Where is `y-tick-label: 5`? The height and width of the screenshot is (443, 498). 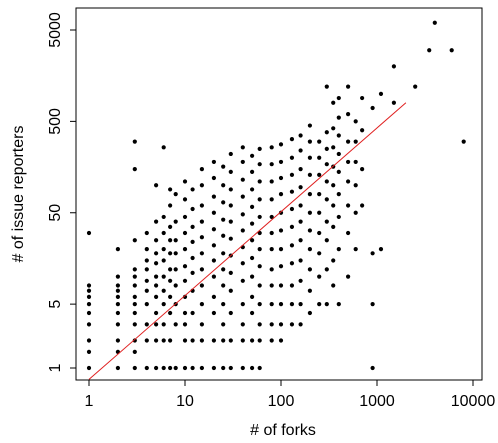
y-tick-label: 5 is located at coordinates (55, 304).